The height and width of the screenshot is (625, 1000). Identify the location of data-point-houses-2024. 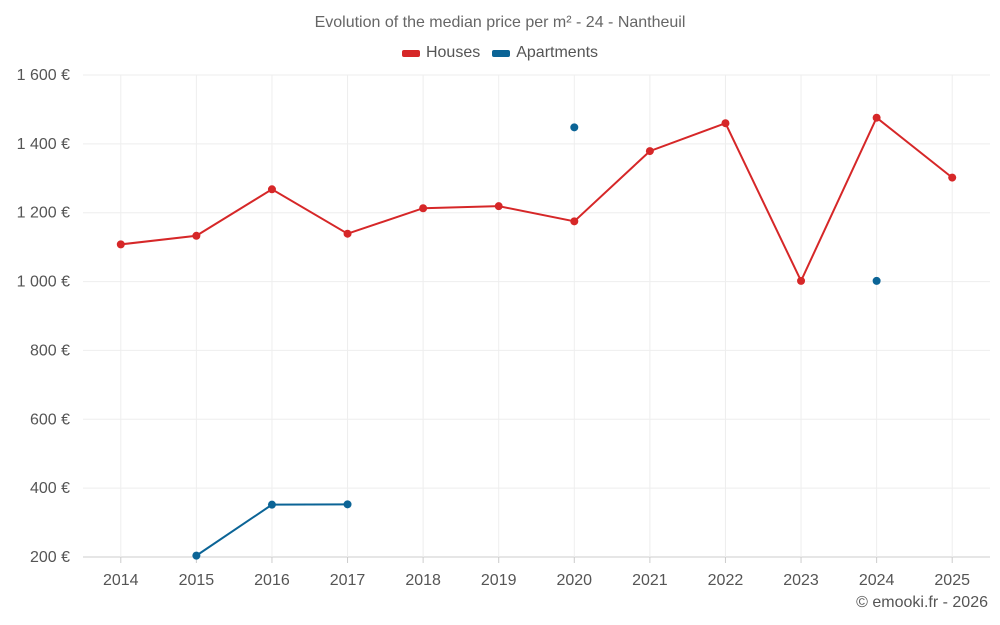
(876, 117).